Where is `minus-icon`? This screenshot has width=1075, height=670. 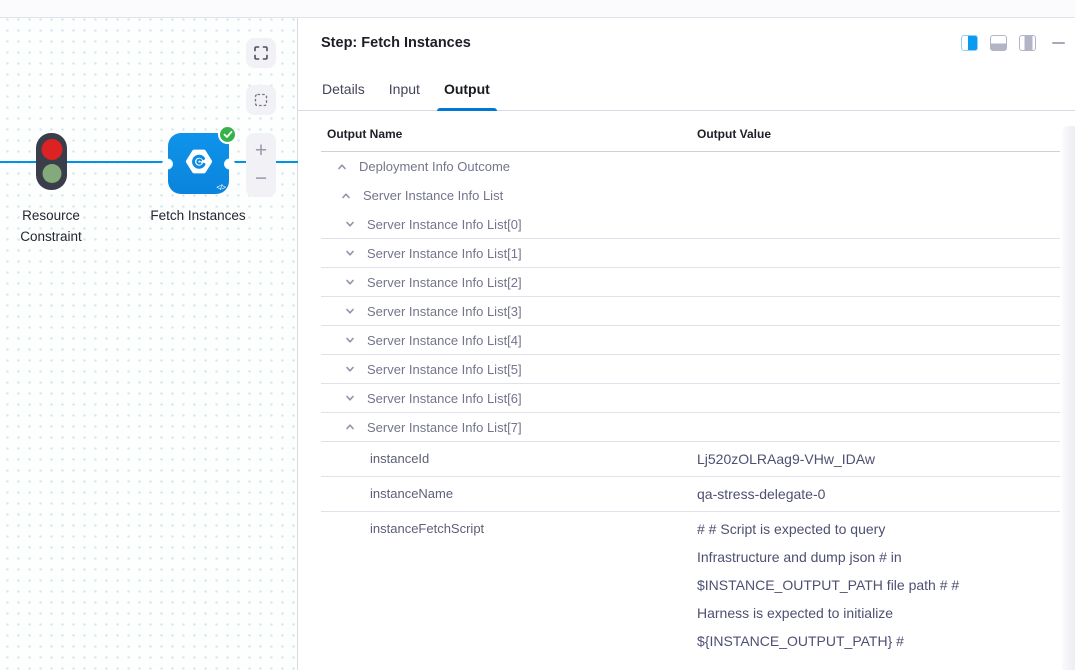 minus-icon is located at coordinates (1058, 43).